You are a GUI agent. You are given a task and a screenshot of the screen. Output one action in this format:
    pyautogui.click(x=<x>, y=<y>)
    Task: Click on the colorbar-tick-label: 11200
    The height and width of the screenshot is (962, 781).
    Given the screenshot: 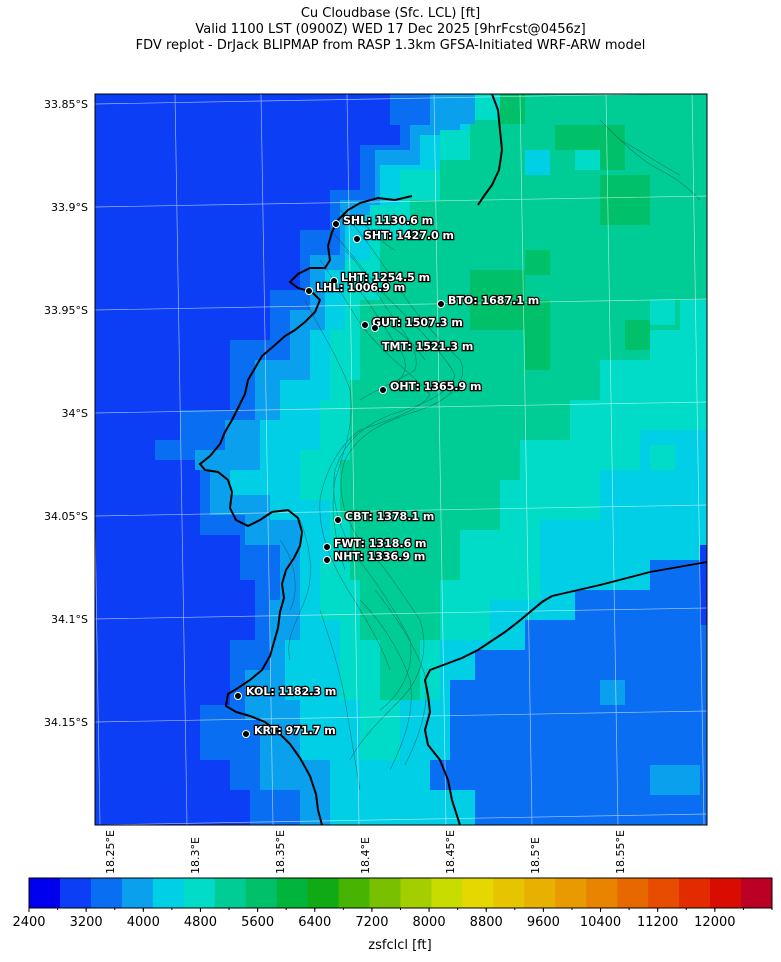 What is the action you would take?
    pyautogui.click(x=657, y=922)
    